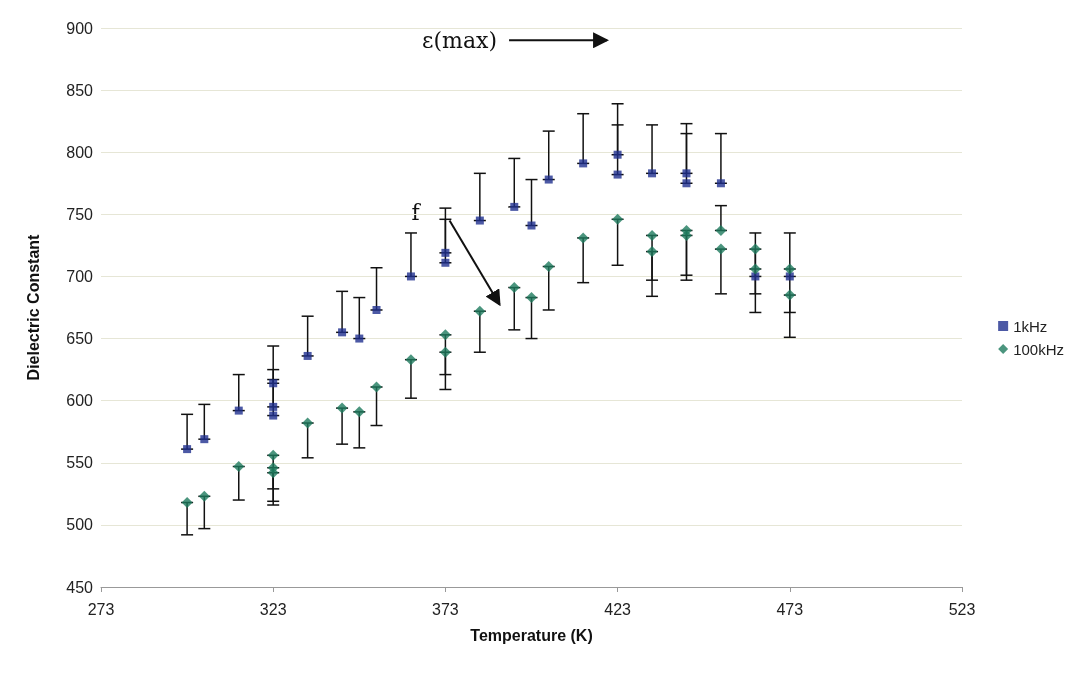 The width and height of the screenshot is (1082, 675). Describe the element at coordinates (101, 609) in the screenshot. I see `x-tick-label: 273` at that location.